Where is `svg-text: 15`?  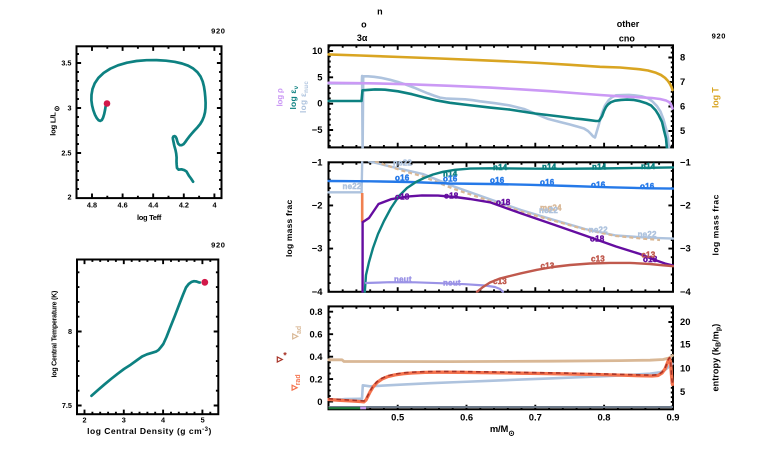 svg-text: 15 is located at coordinates (685, 344).